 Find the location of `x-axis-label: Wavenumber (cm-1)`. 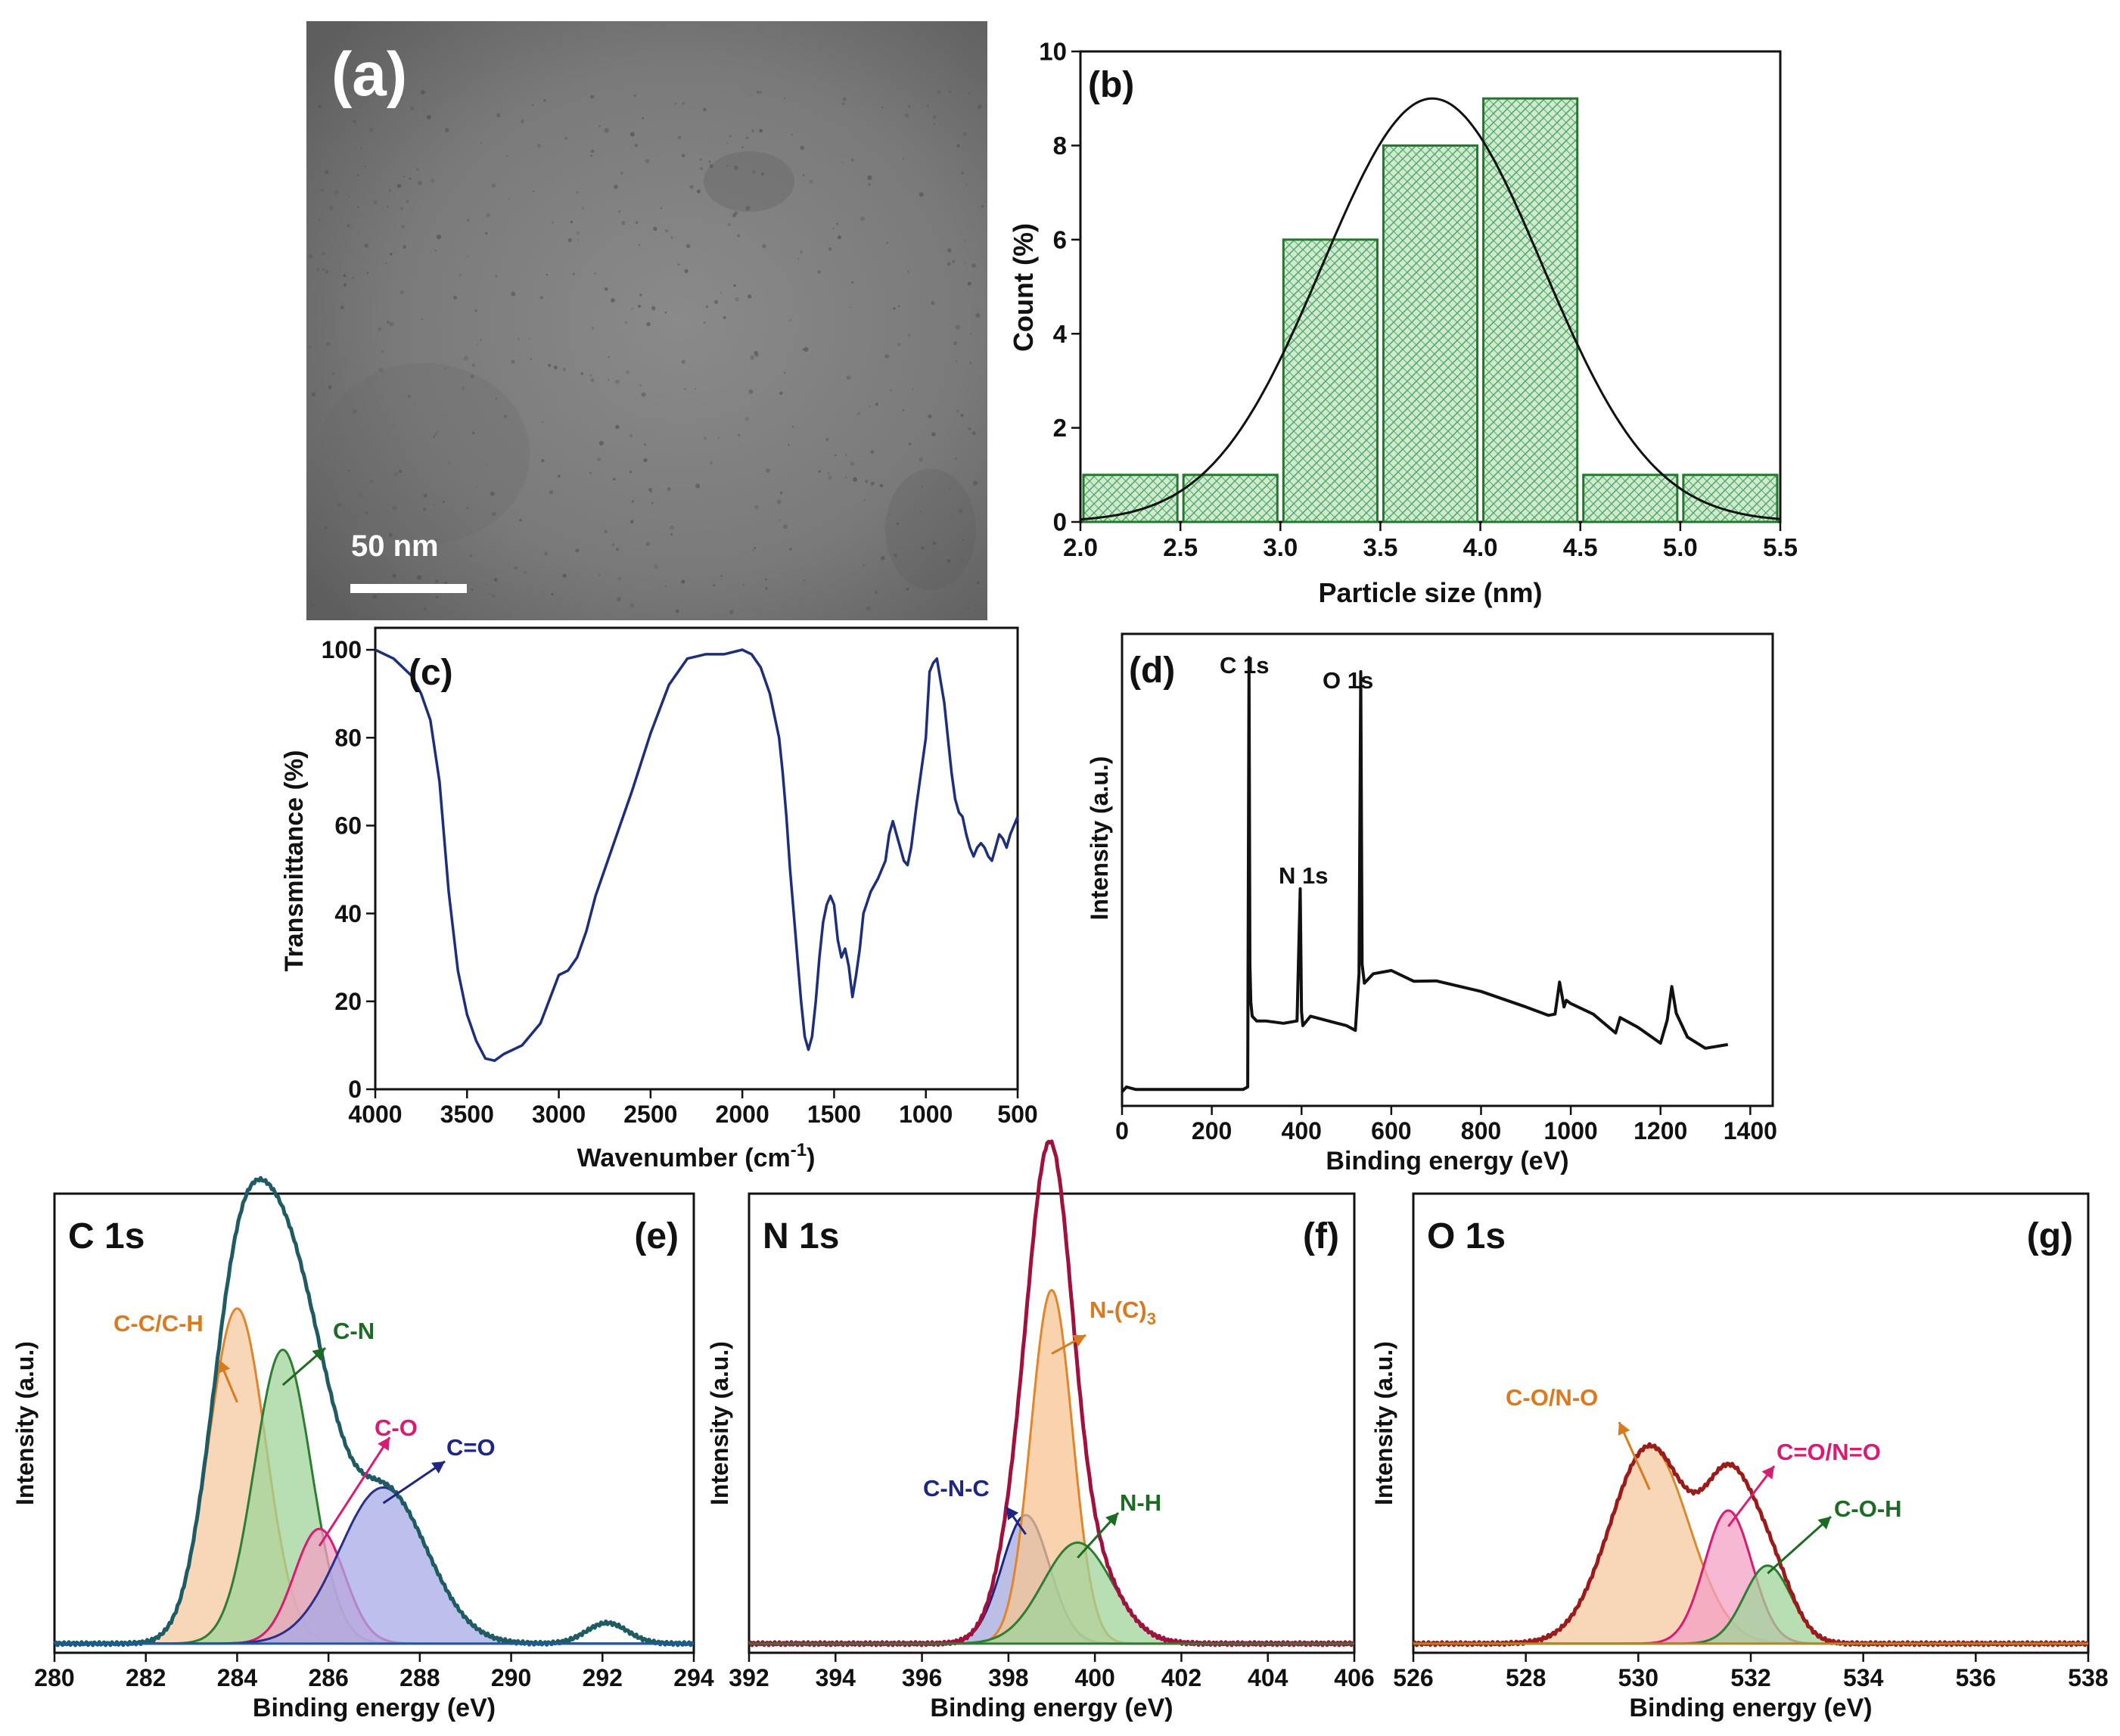

x-axis-label: Wavenumber (cm-1) is located at coordinates (696, 1156).